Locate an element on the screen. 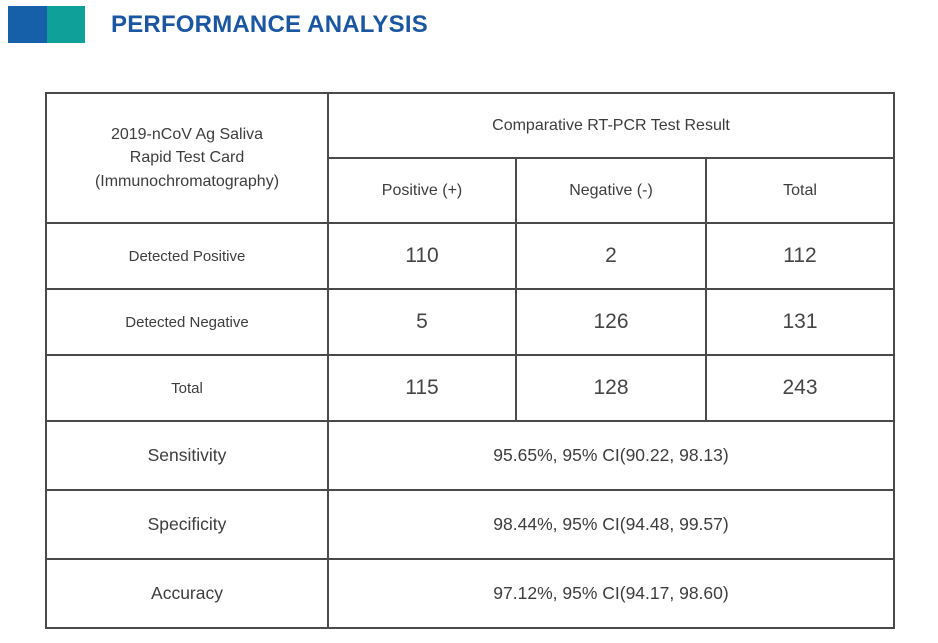  table-row-total: Total 115 128 243 is located at coordinates (470, 388).